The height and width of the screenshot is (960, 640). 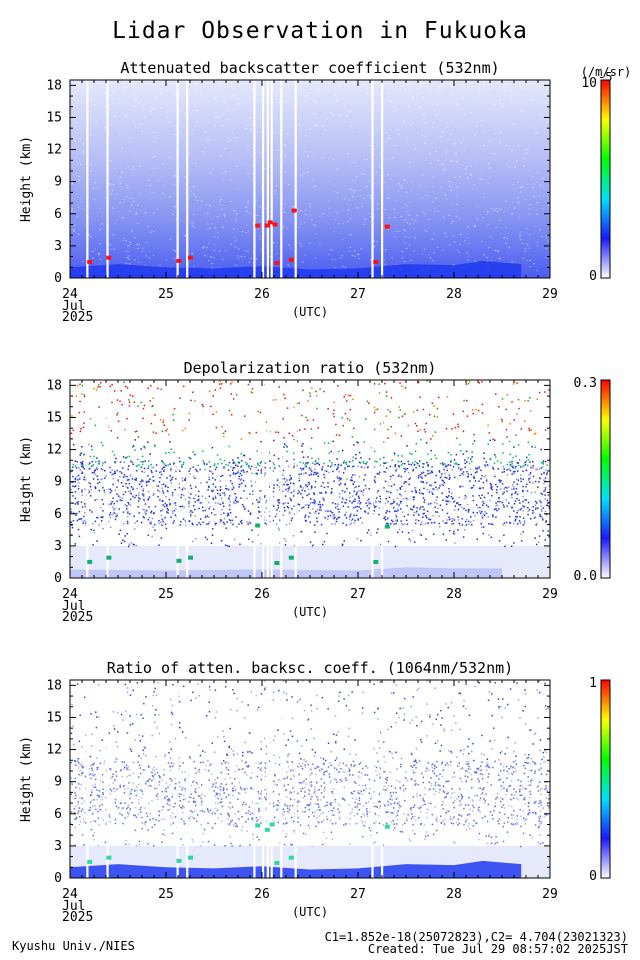 I want to click on main-title: Lidar Observation in Fukuoka, so click(x=320, y=31).